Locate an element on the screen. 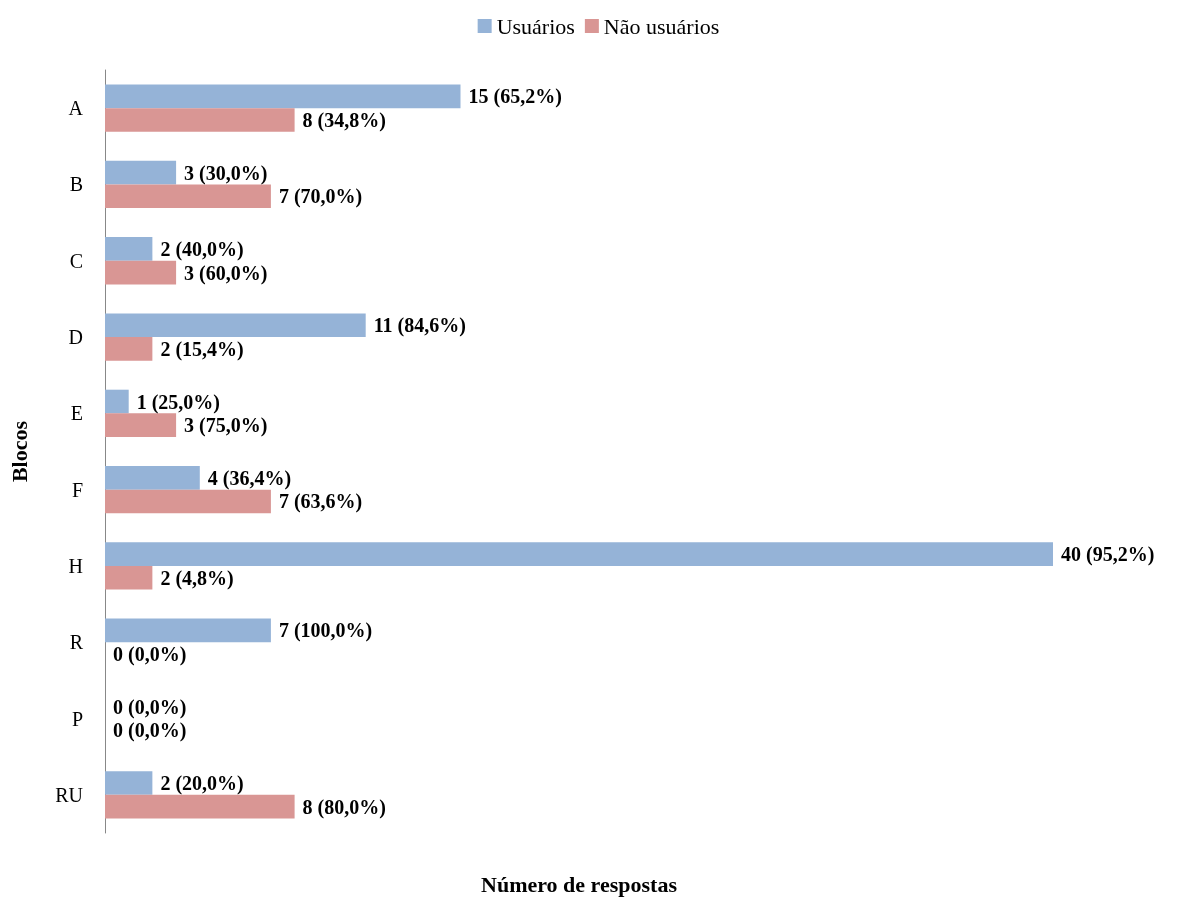 Image resolution: width=1197 pixels, height=900 pixels. data-label: 1 (25,0%) is located at coordinates (178, 402).